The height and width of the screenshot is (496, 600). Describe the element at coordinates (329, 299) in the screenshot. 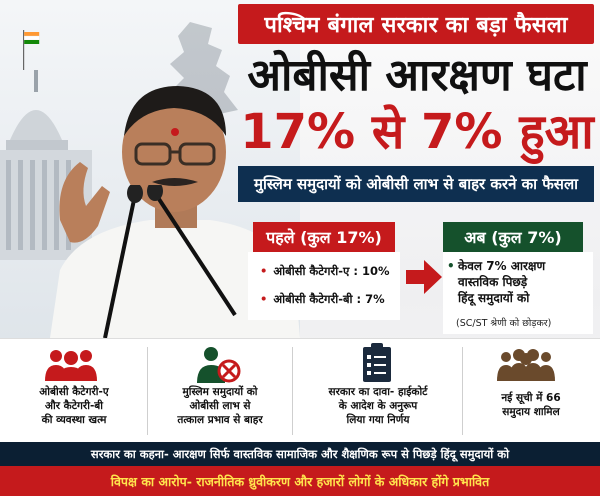

I see `before-item-b-text: ओबीसी कैटेगरी-बी : 7%` at that location.